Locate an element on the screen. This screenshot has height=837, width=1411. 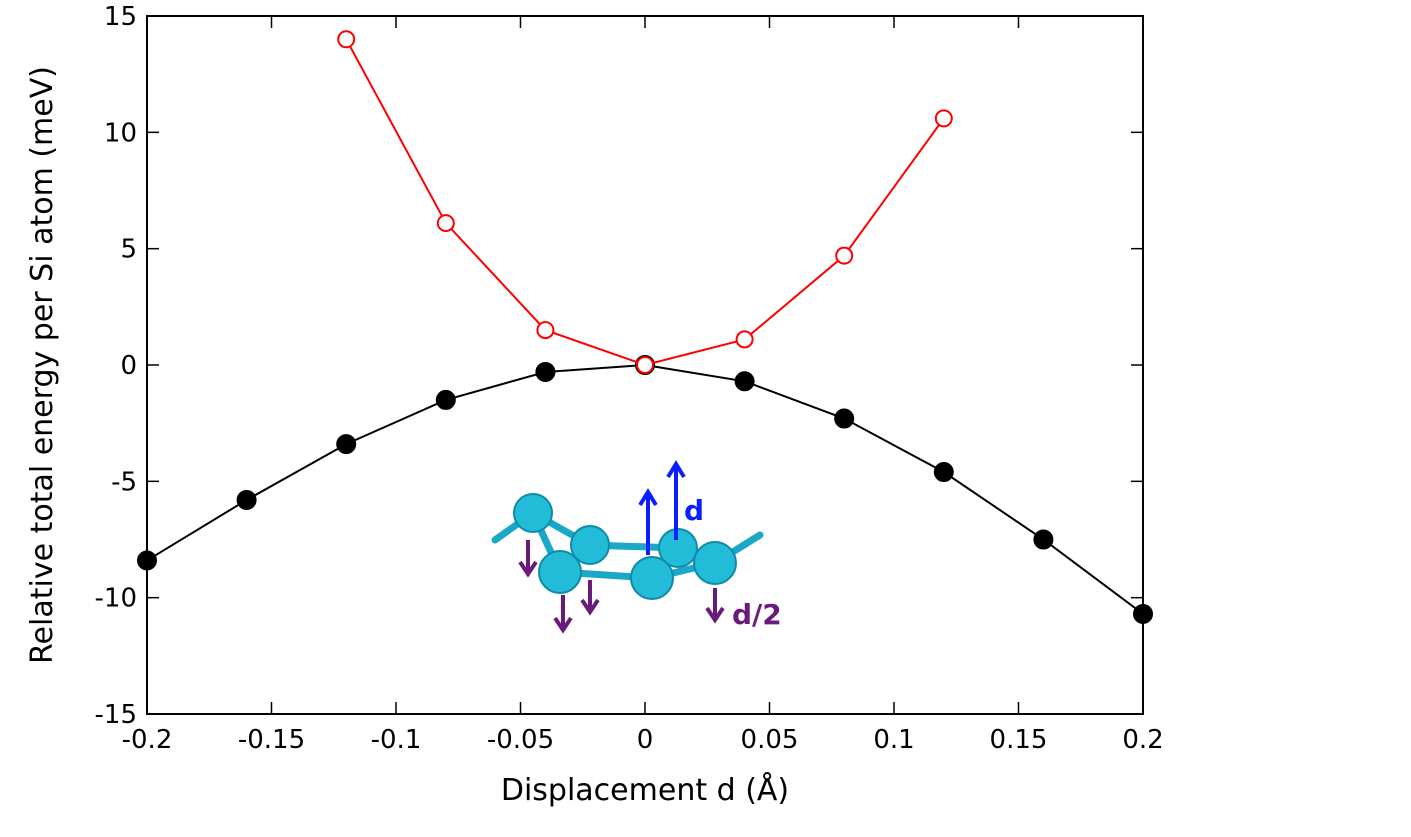
x-tick-label: -0.1 is located at coordinates (396, 740).